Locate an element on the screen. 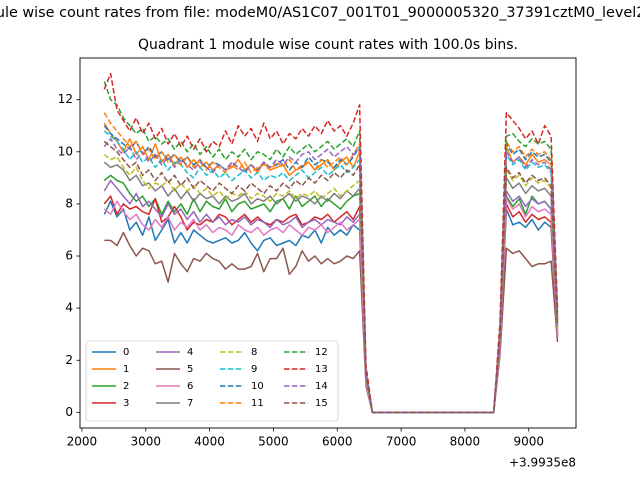 Image resolution: width=640 pixels, height=480 pixels. legend-label-12: 12 is located at coordinates (321, 352).